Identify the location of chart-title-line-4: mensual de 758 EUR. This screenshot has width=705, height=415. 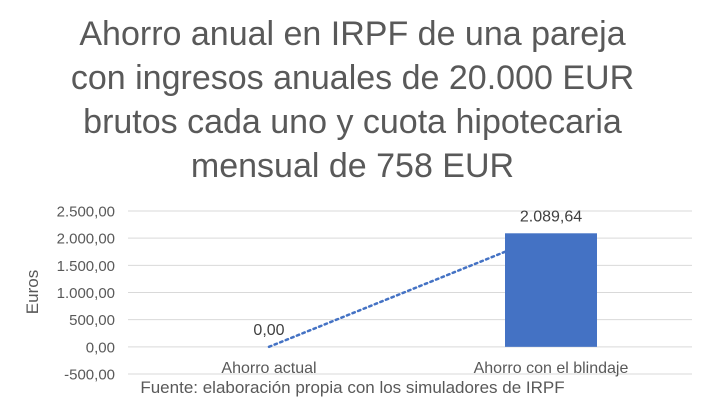
(352, 166).